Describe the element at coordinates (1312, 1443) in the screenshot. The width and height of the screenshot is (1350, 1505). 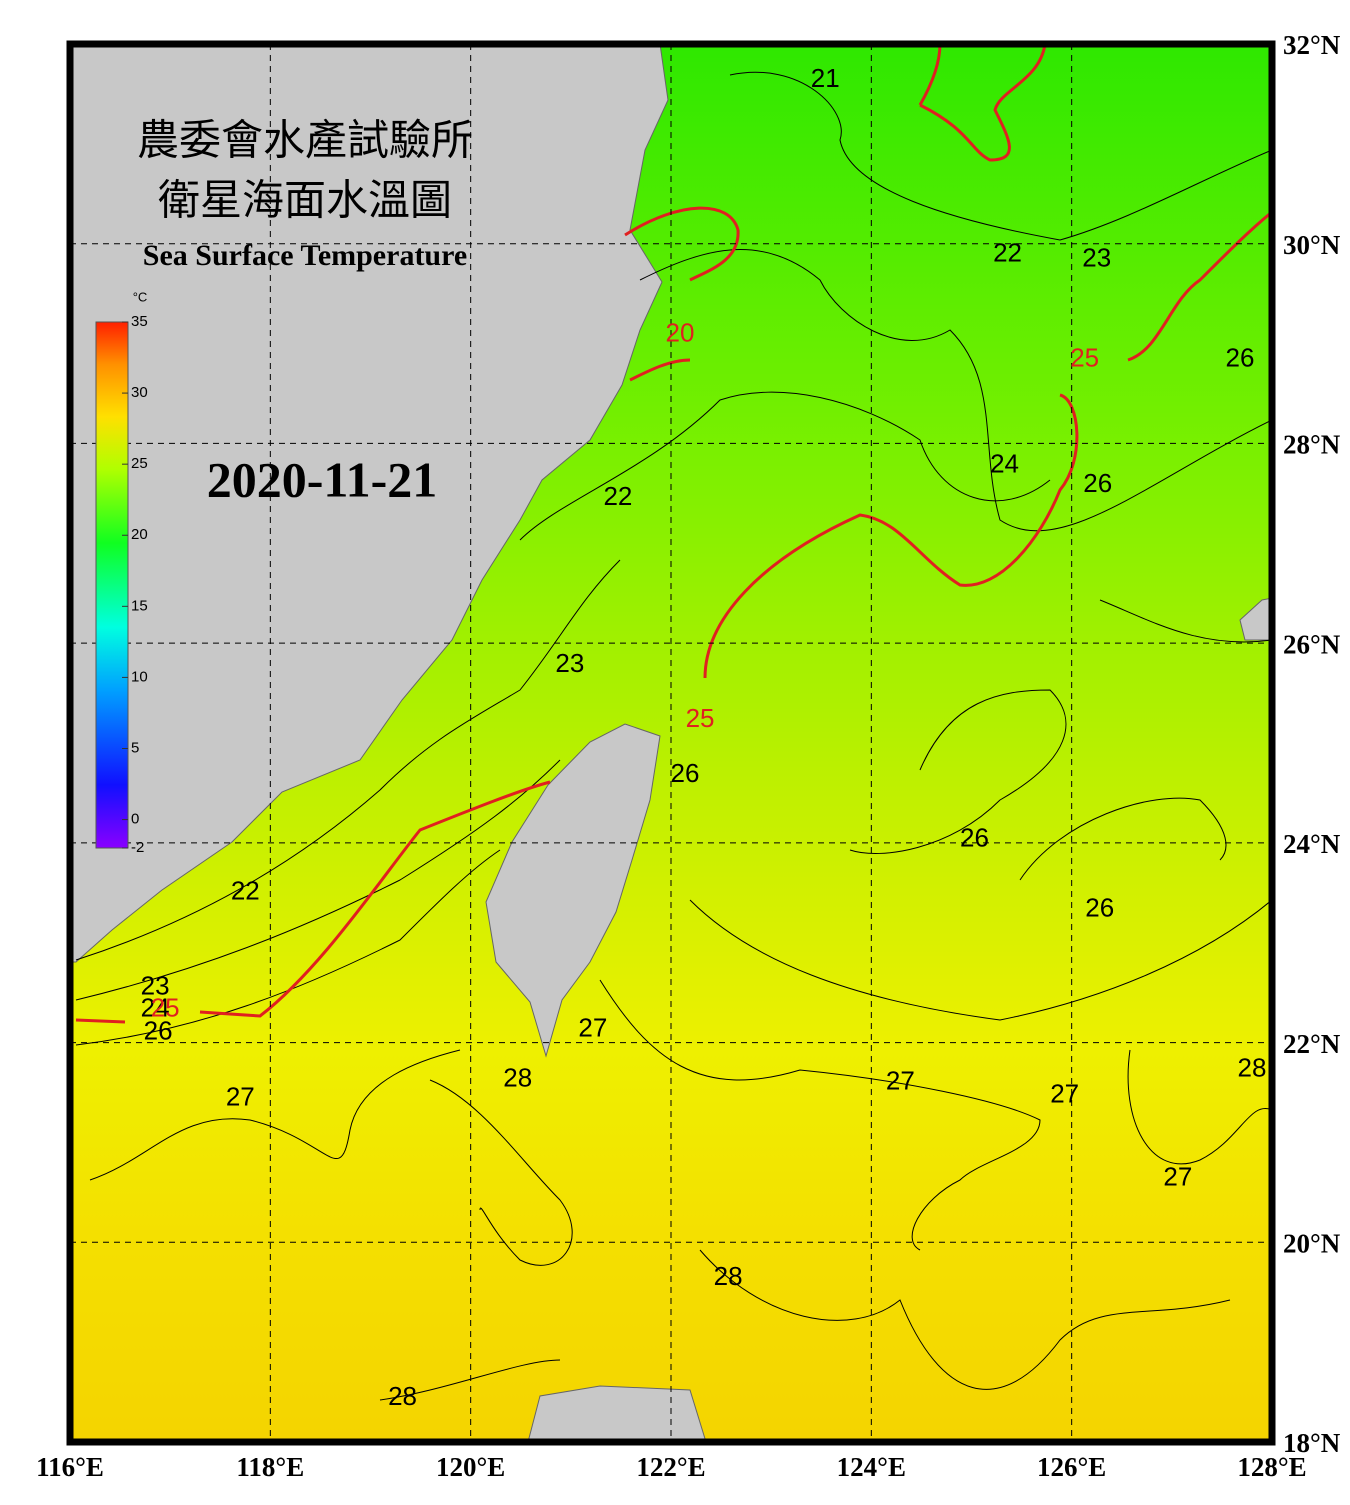
I see `lat-tick-label: 18°N` at that location.